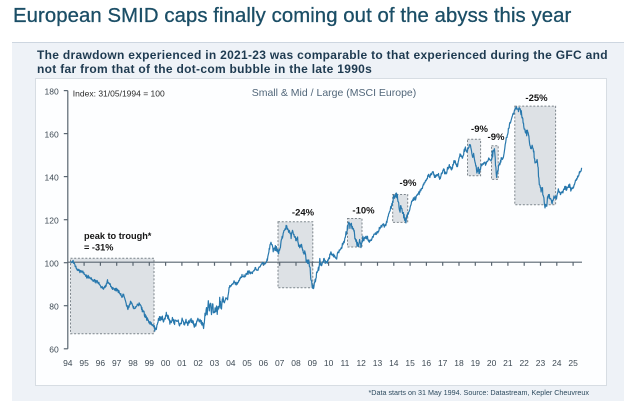 The width and height of the screenshot is (624, 401). What do you see at coordinates (524, 363) in the screenshot?
I see `svg-text: 22` at bounding box center [524, 363].